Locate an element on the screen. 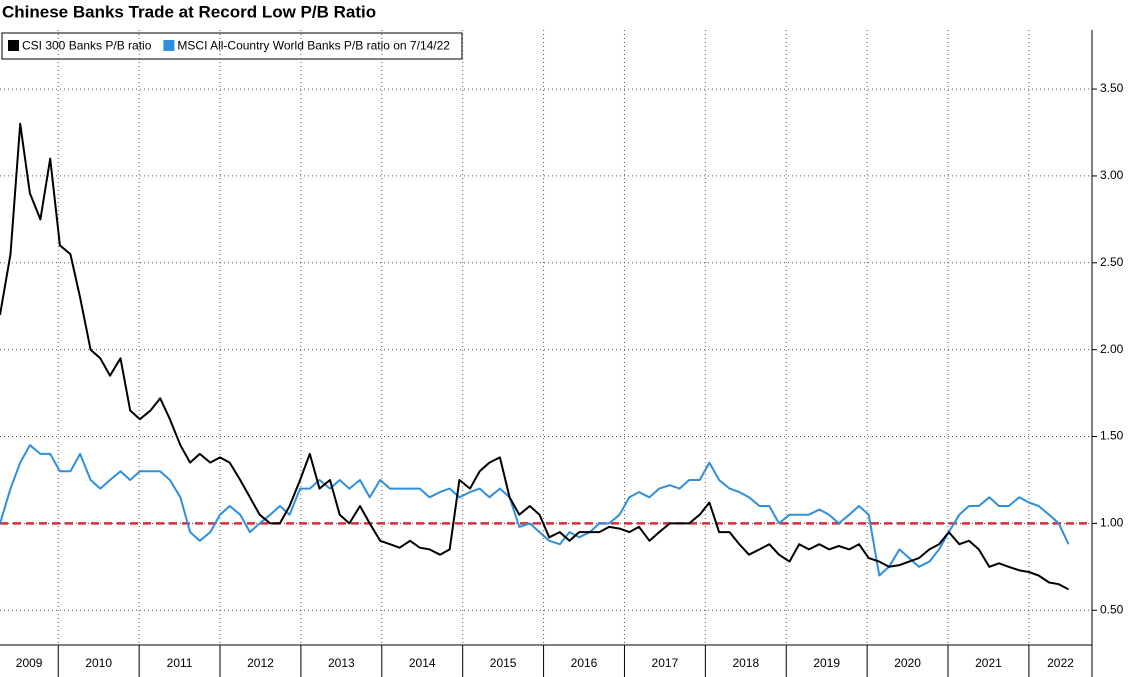 The height and width of the screenshot is (677, 1142). x-tick-label: 2020 is located at coordinates (907, 663).